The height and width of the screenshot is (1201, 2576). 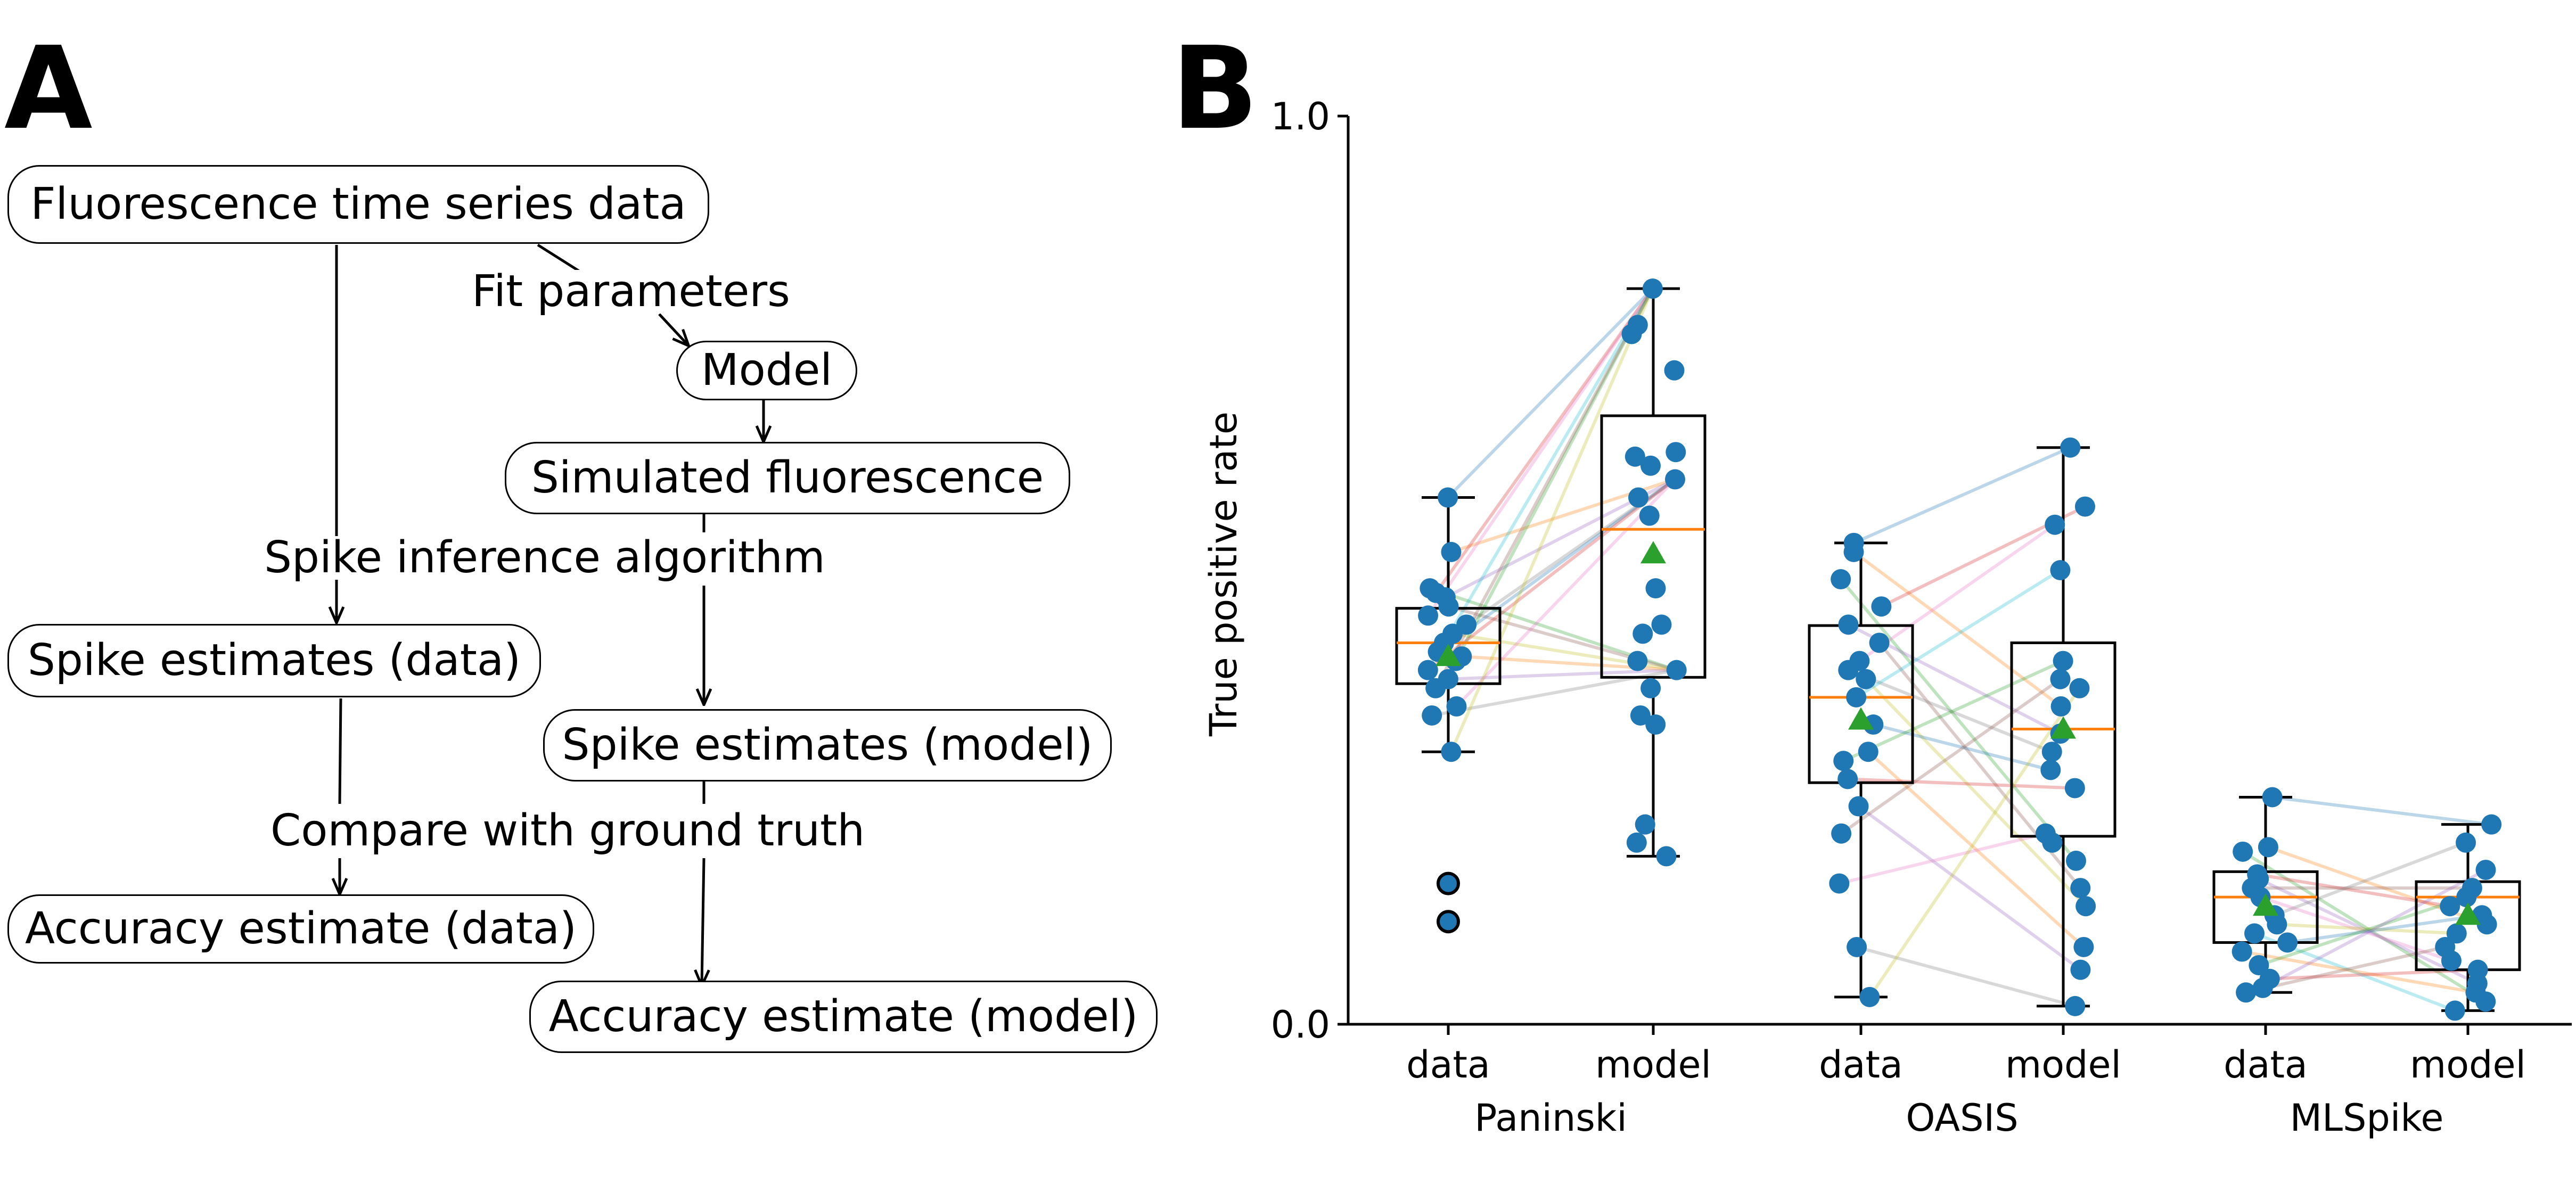 What do you see at coordinates (274, 660) in the screenshot?
I see `node-spike-estimates-data: Spike estimates (data)` at bounding box center [274, 660].